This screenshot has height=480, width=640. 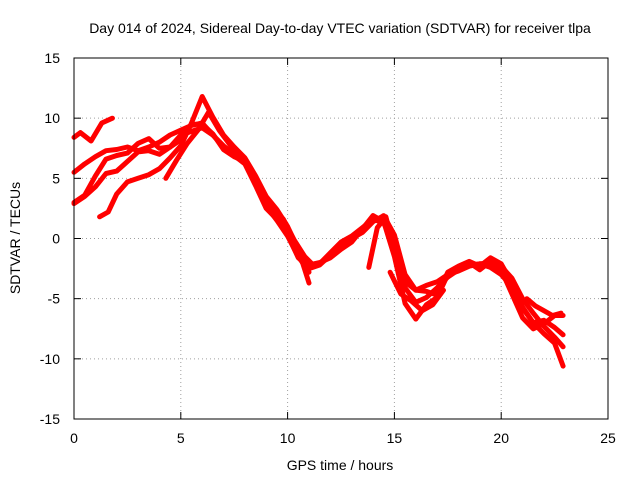 What do you see at coordinates (56, 239) in the screenshot?
I see `y-tick-label: 0` at bounding box center [56, 239].